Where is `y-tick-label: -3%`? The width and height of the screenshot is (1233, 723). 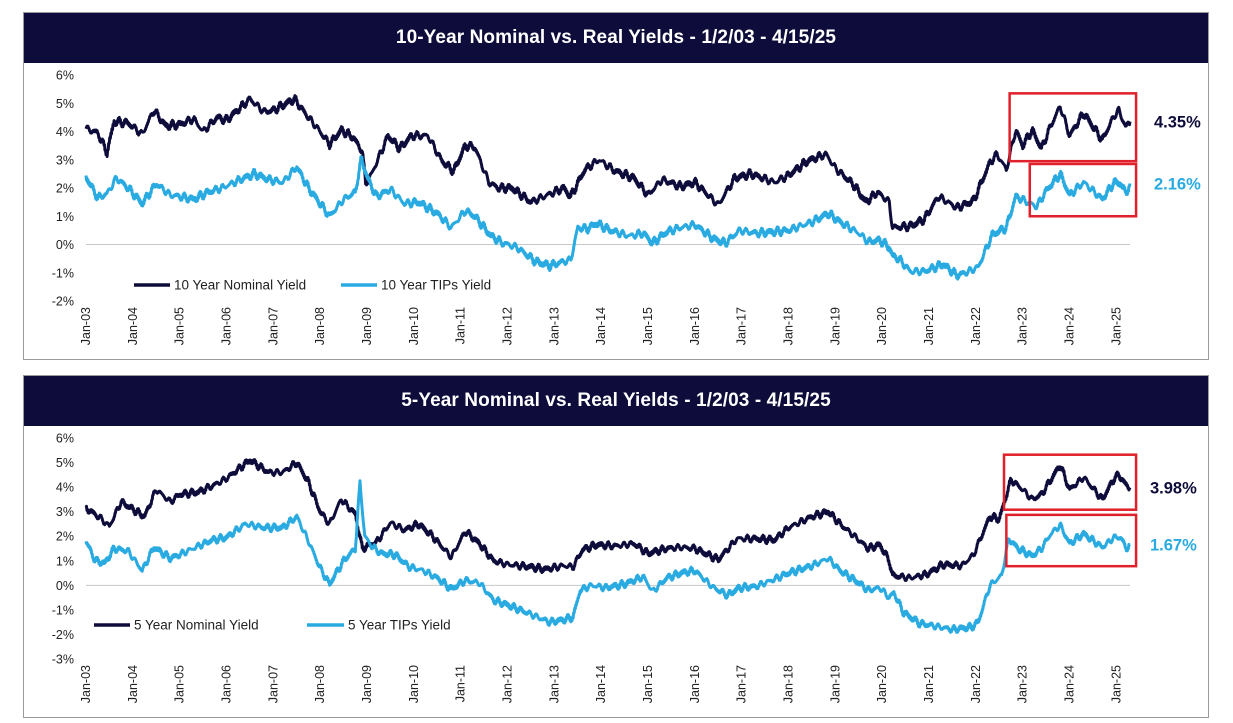 y-tick-label: -3% is located at coordinates (63, 660).